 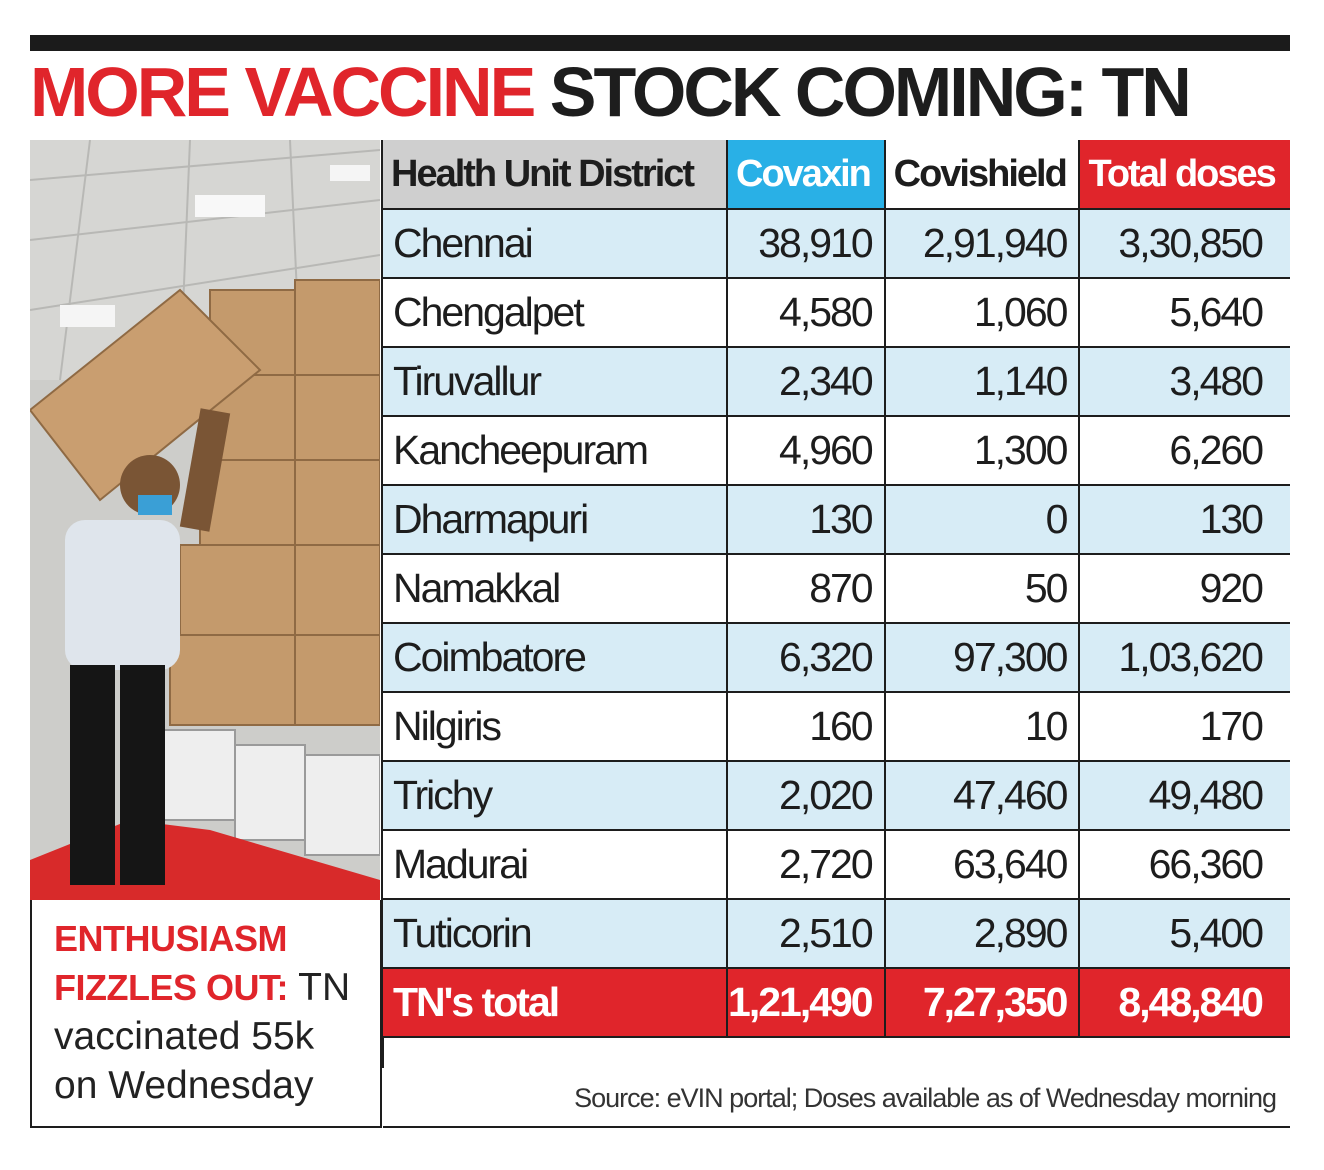 What do you see at coordinates (806, 313) in the screenshot?
I see `covaxin-cell: 4,580` at bounding box center [806, 313].